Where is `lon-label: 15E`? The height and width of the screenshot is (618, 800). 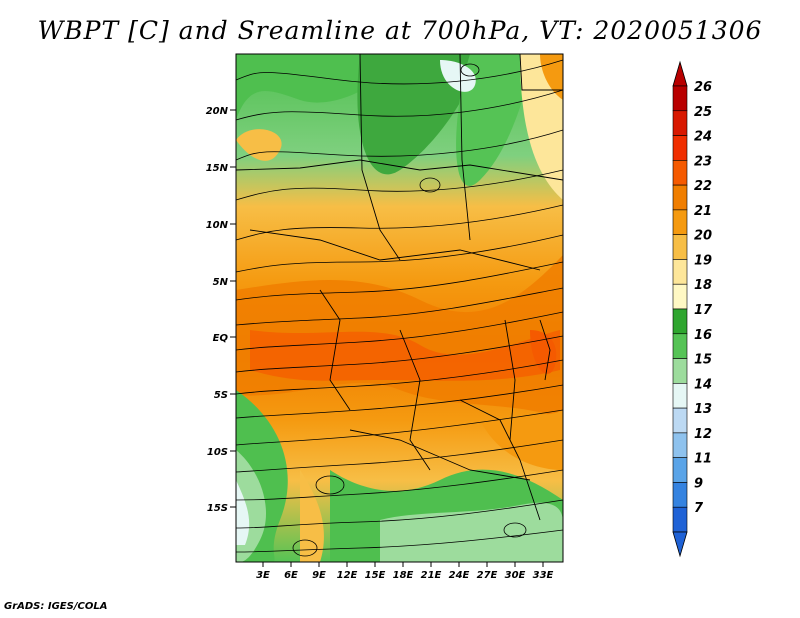
lon-label: 15E is located at coordinates (375, 575).